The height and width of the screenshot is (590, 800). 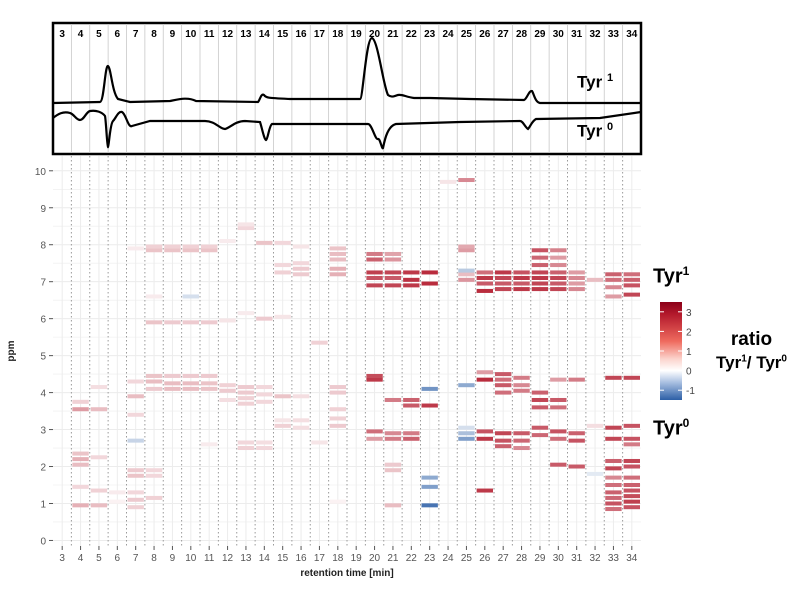 What do you see at coordinates (43, 320) in the screenshot?
I see `y-tick-label: 6` at bounding box center [43, 320].